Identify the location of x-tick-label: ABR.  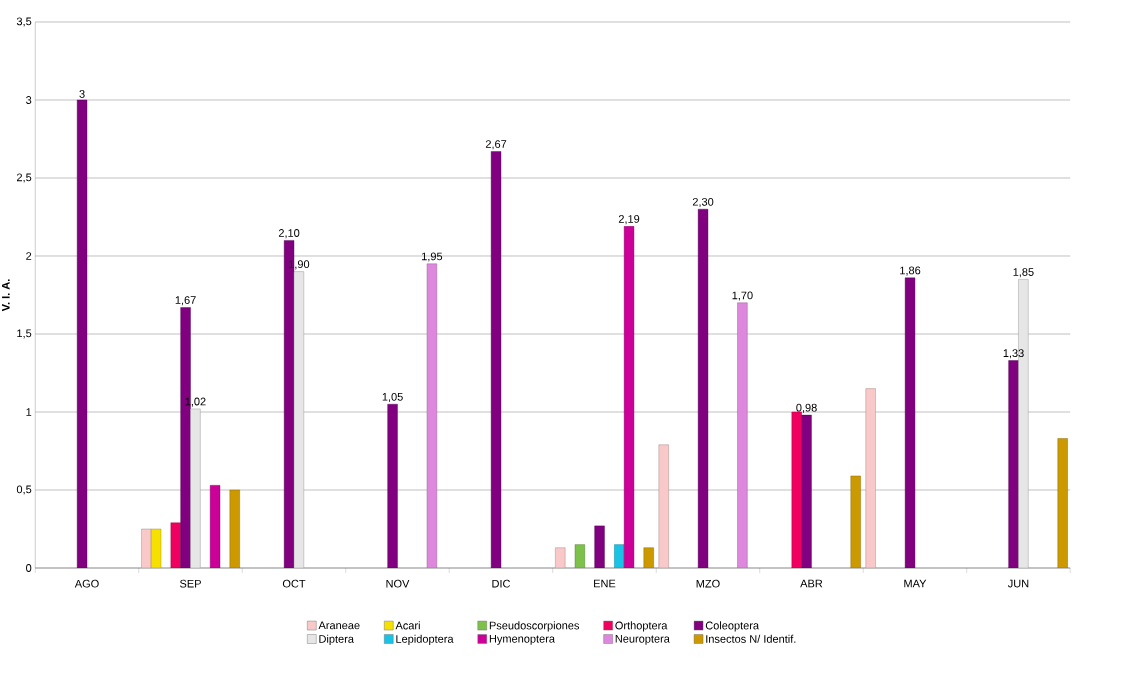
(811, 583).